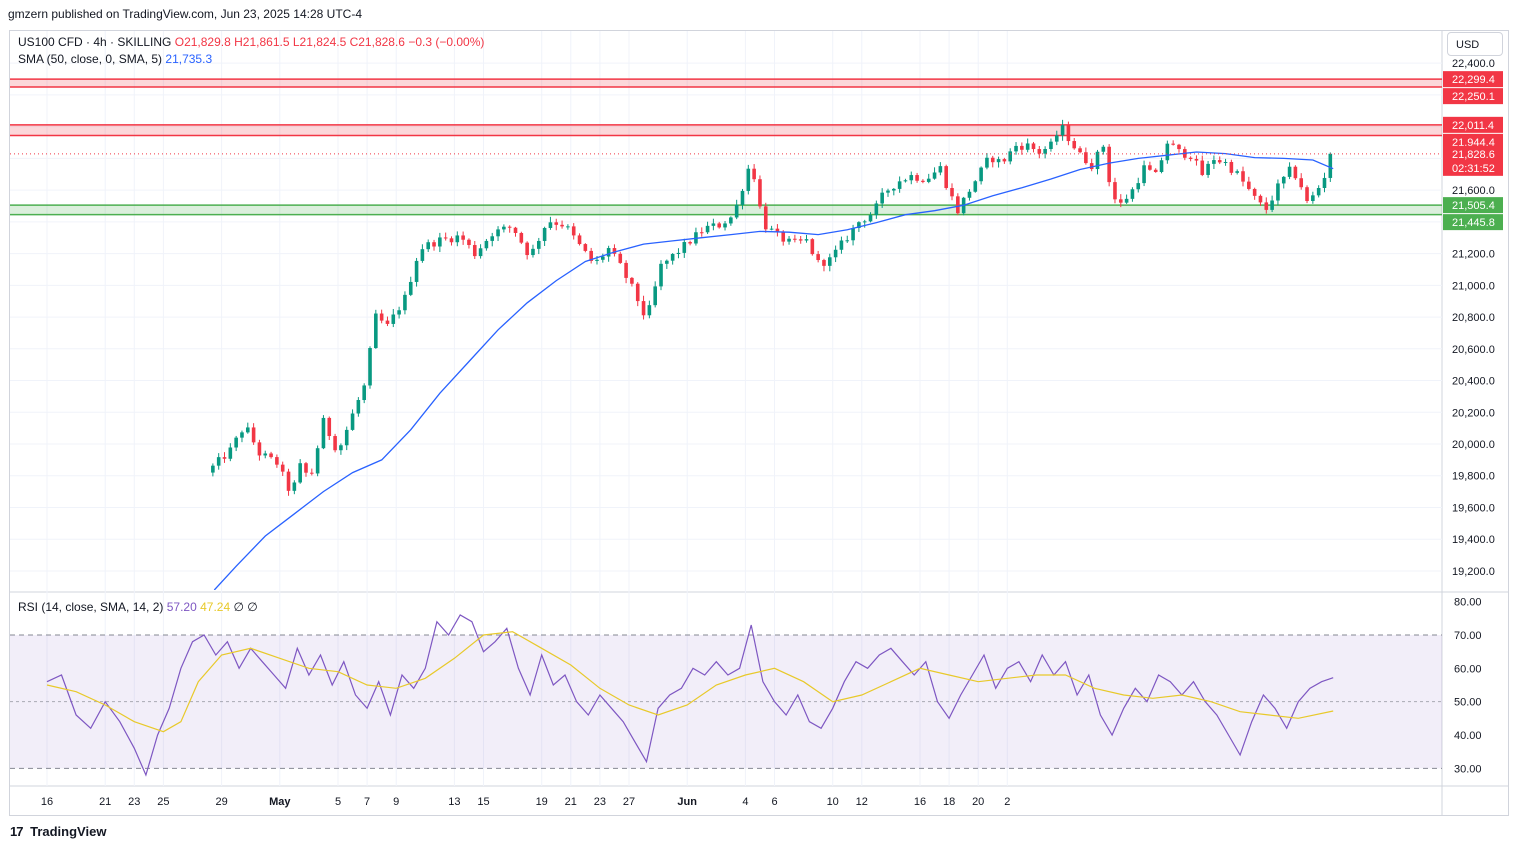 The width and height of the screenshot is (1519, 850). Describe the element at coordinates (571, 802) in the screenshot. I see `time-tick-label: 21` at that location.